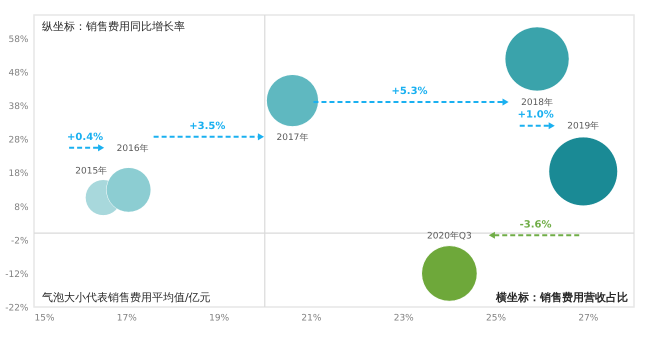 The height and width of the screenshot is (354, 652). Describe the element at coordinates (311, 319) in the screenshot. I see `x-tick-label: 21%` at that location.